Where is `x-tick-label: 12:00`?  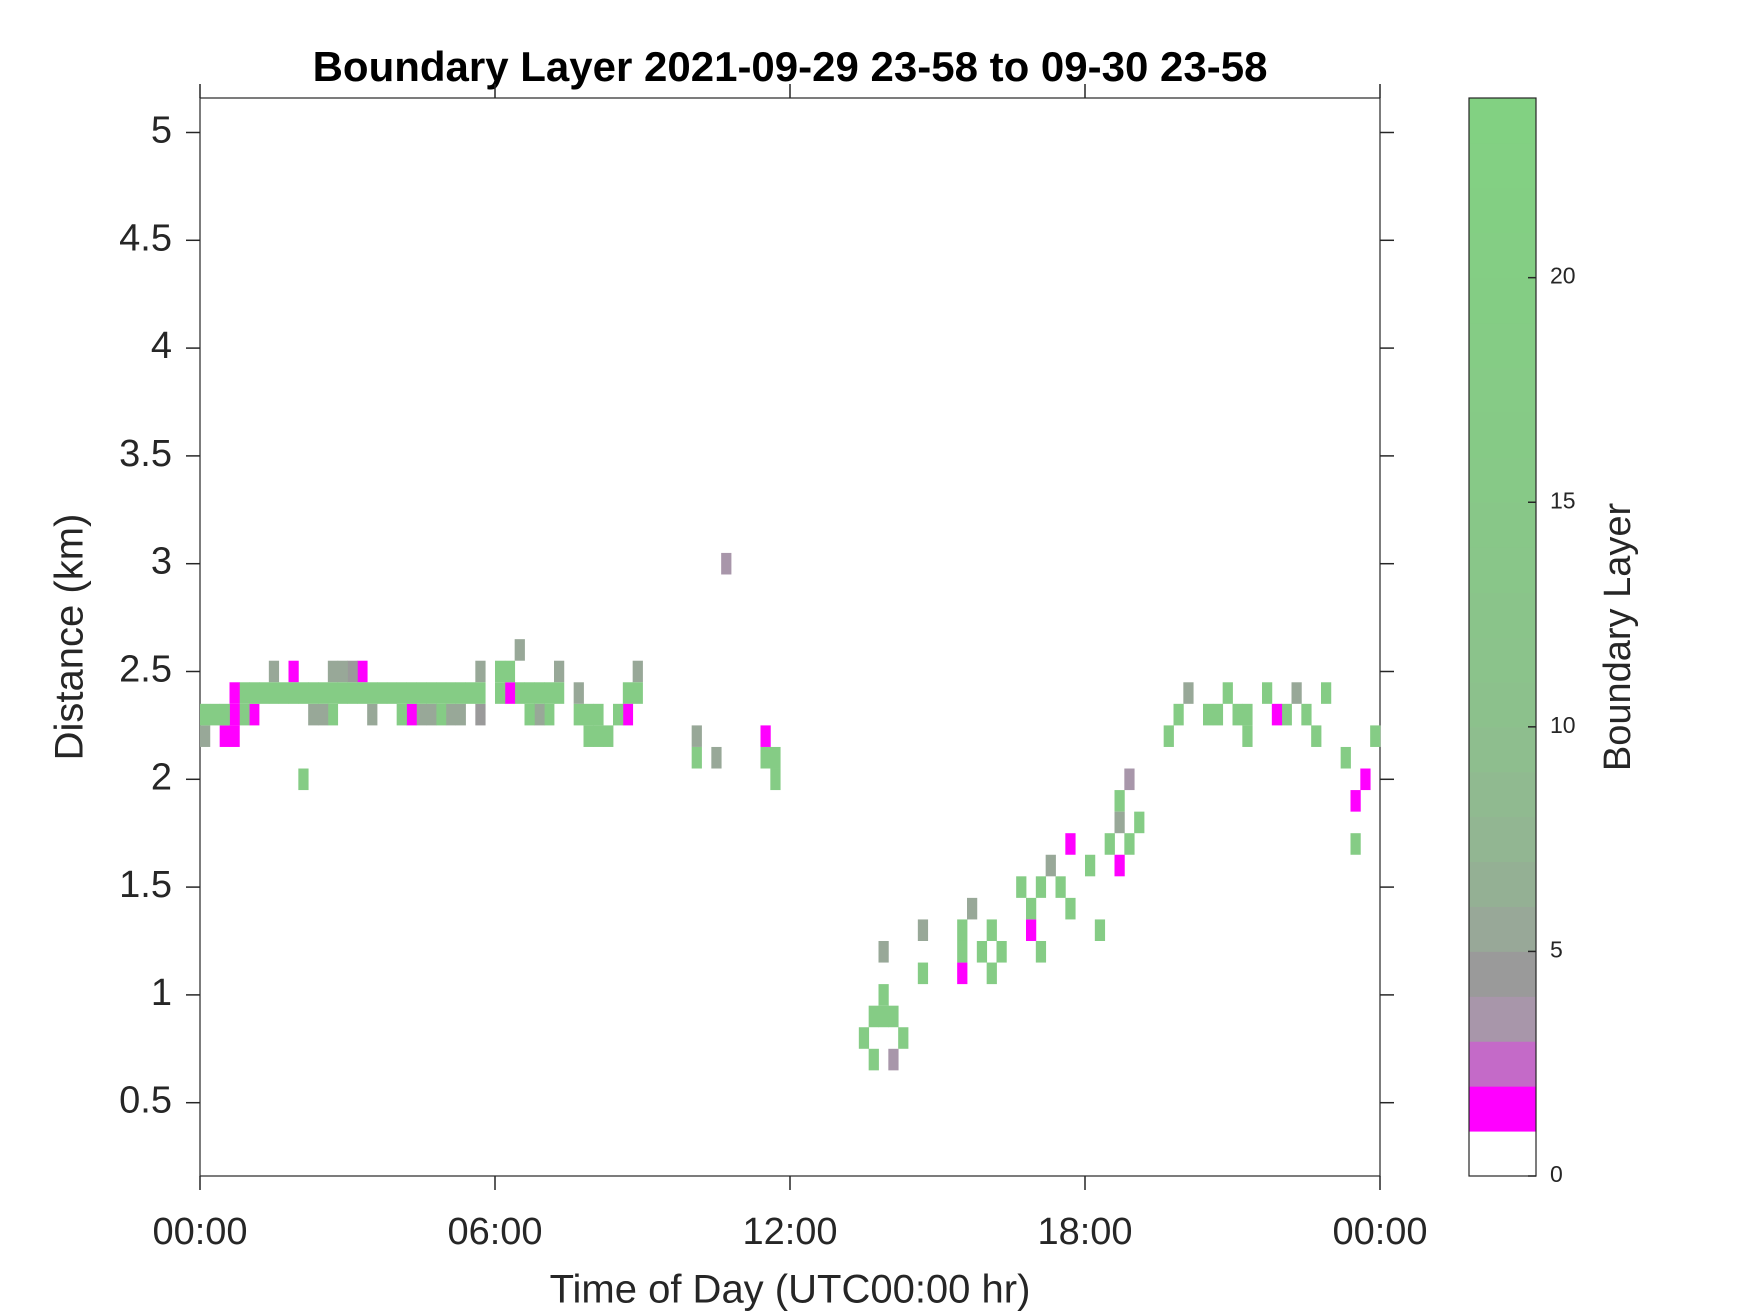 x-tick-label: 12:00 is located at coordinates (789, 1232).